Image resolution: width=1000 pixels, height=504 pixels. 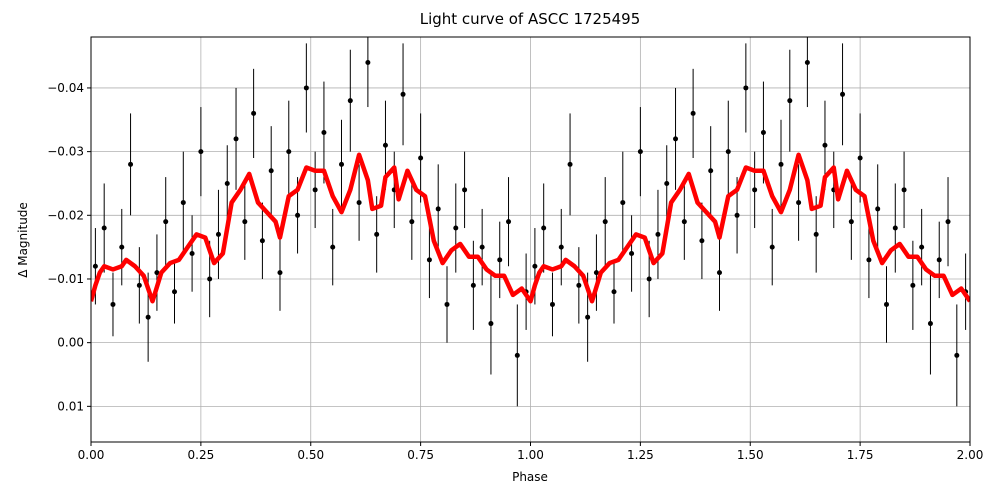 What do you see at coordinates (70, 343) in the screenshot?
I see `y-tick-label: 0.00` at bounding box center [70, 343].